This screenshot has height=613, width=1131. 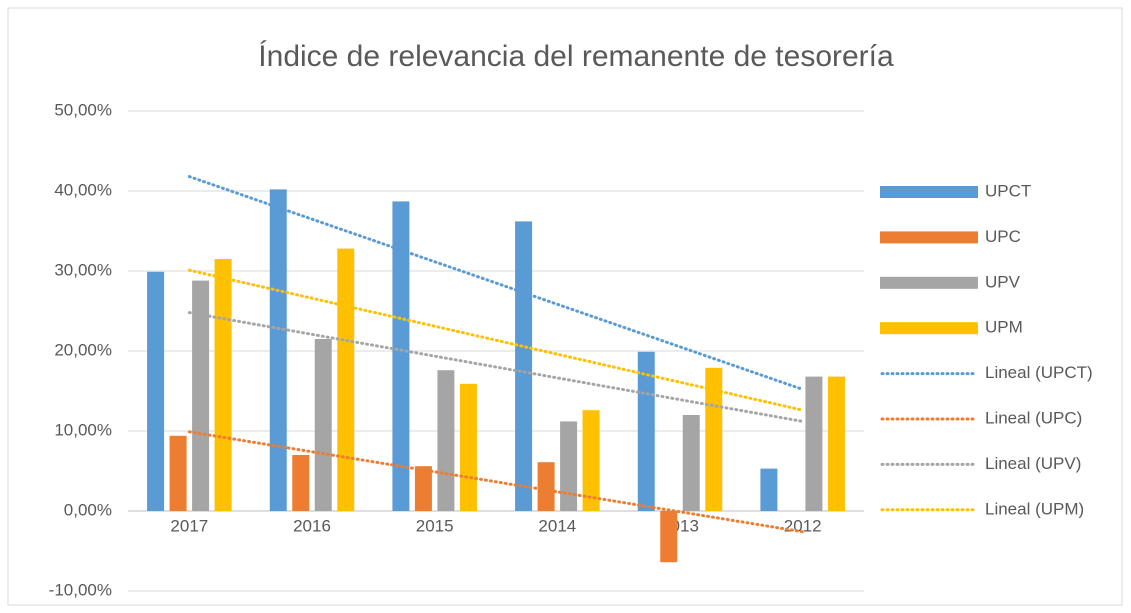 I want to click on legend-label: UPM, so click(x=1004, y=327).